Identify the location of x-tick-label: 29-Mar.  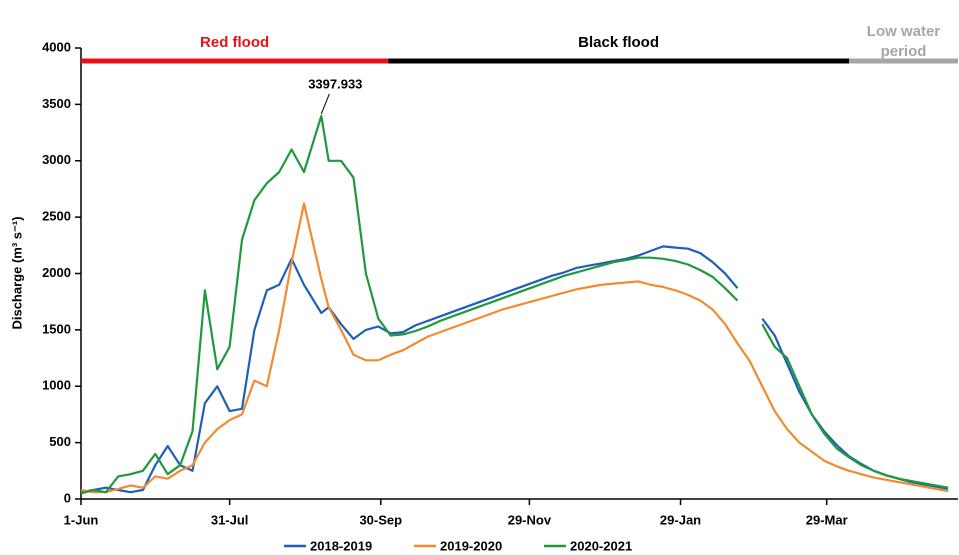
(827, 519).